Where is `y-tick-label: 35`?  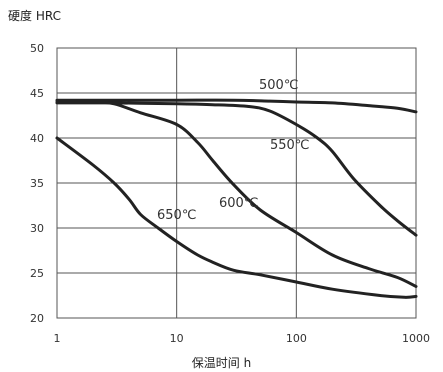 y-tick-label: 35 is located at coordinates (37, 183).